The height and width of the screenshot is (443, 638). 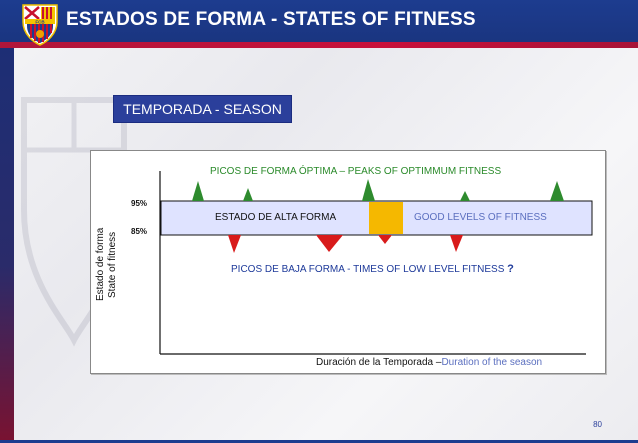 I want to click on header-accent-stripe, so click(x=319, y=45).